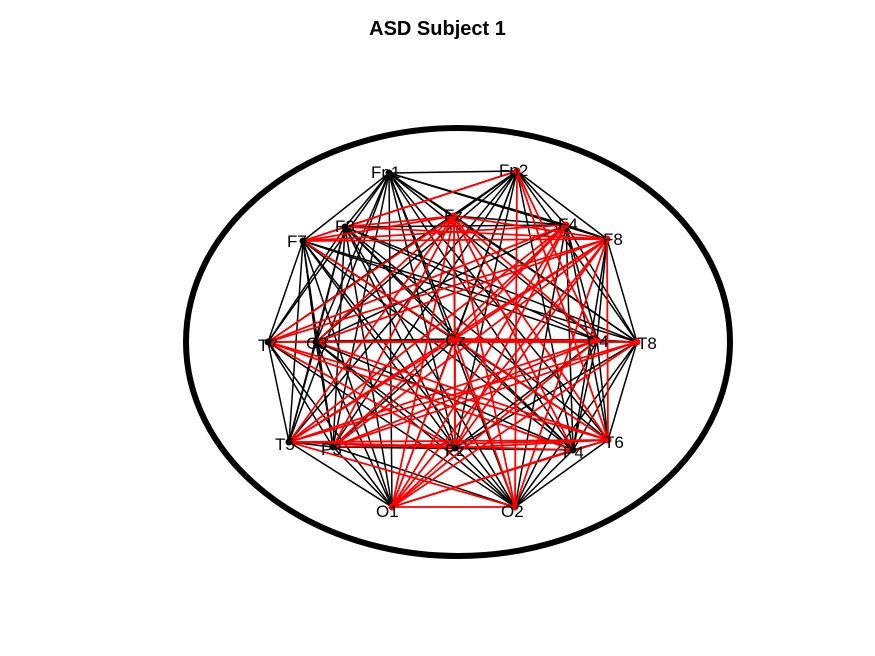  Describe the element at coordinates (333, 447) in the screenshot. I see `node-P3` at that location.